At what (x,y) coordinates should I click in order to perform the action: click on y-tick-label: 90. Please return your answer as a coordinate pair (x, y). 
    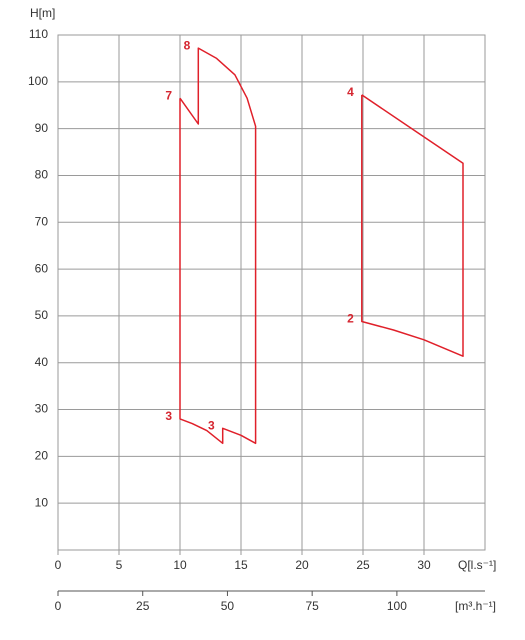
    Looking at the image, I should click on (42, 128).